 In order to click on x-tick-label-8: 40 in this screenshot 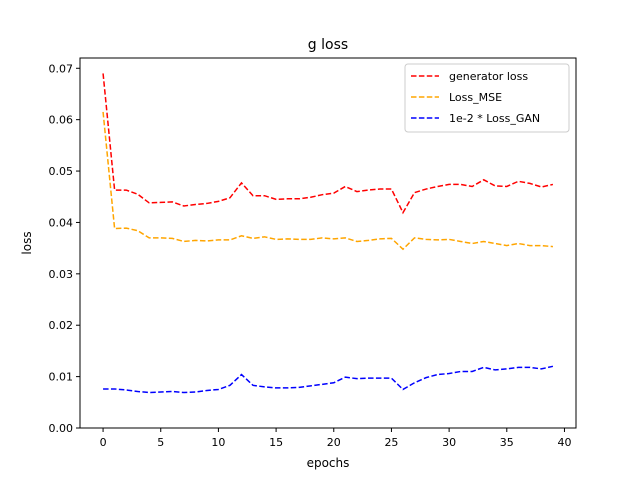, I will do `click(564, 442)`.